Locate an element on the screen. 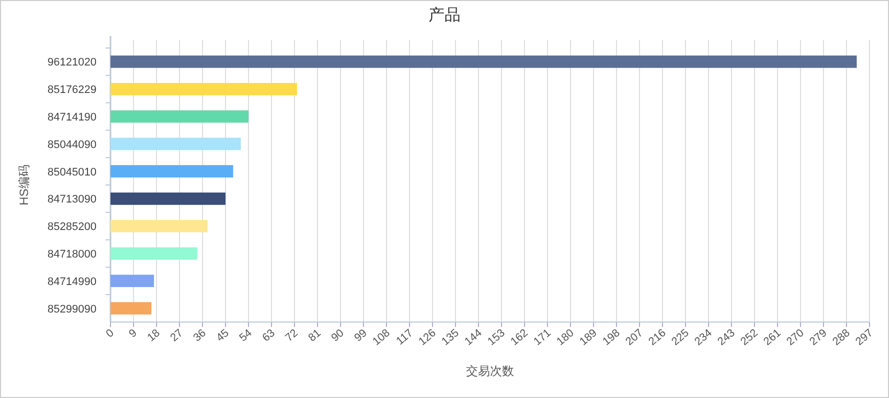 The image size is (889, 398). y-tick-label: 85299090 is located at coordinates (72, 309).